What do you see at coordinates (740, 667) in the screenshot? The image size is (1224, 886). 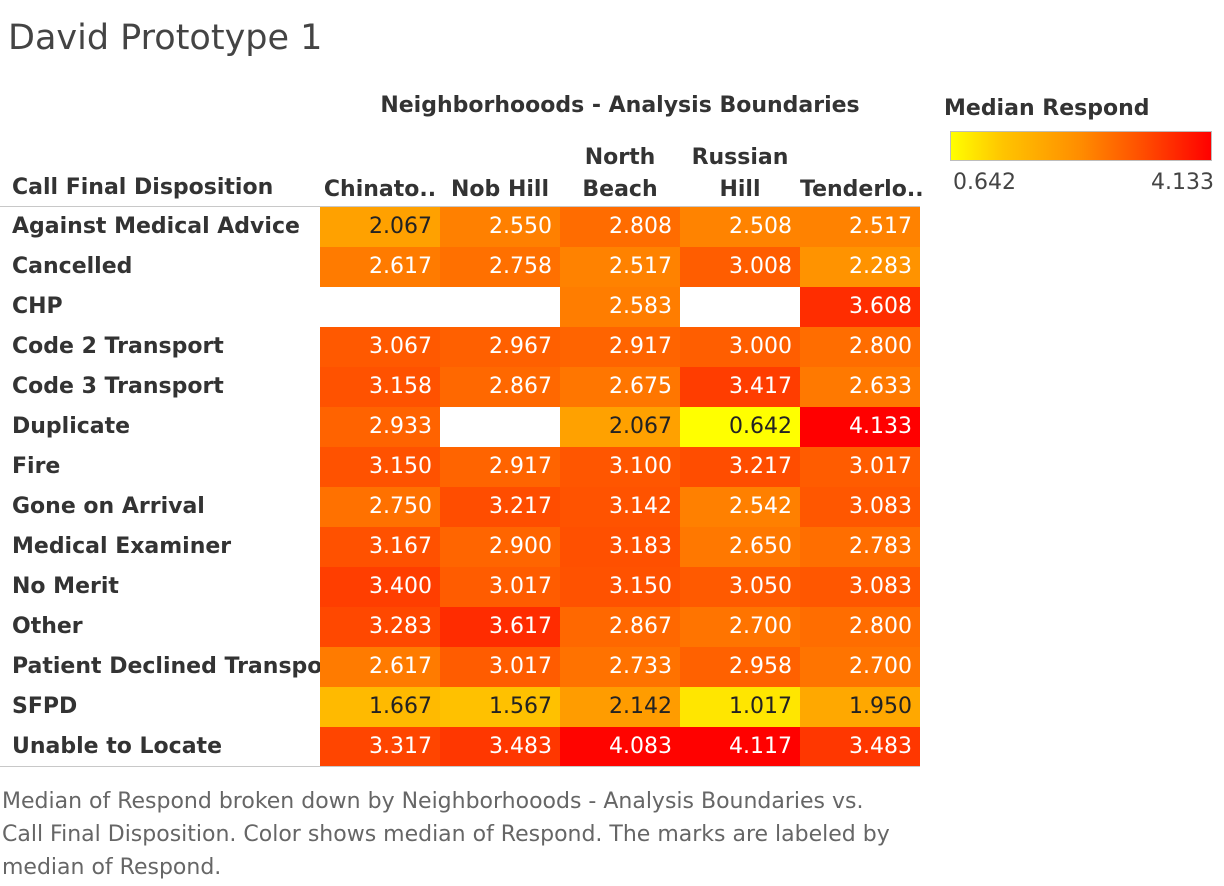 I see `heatmap-cell: 2.958` at bounding box center [740, 667].